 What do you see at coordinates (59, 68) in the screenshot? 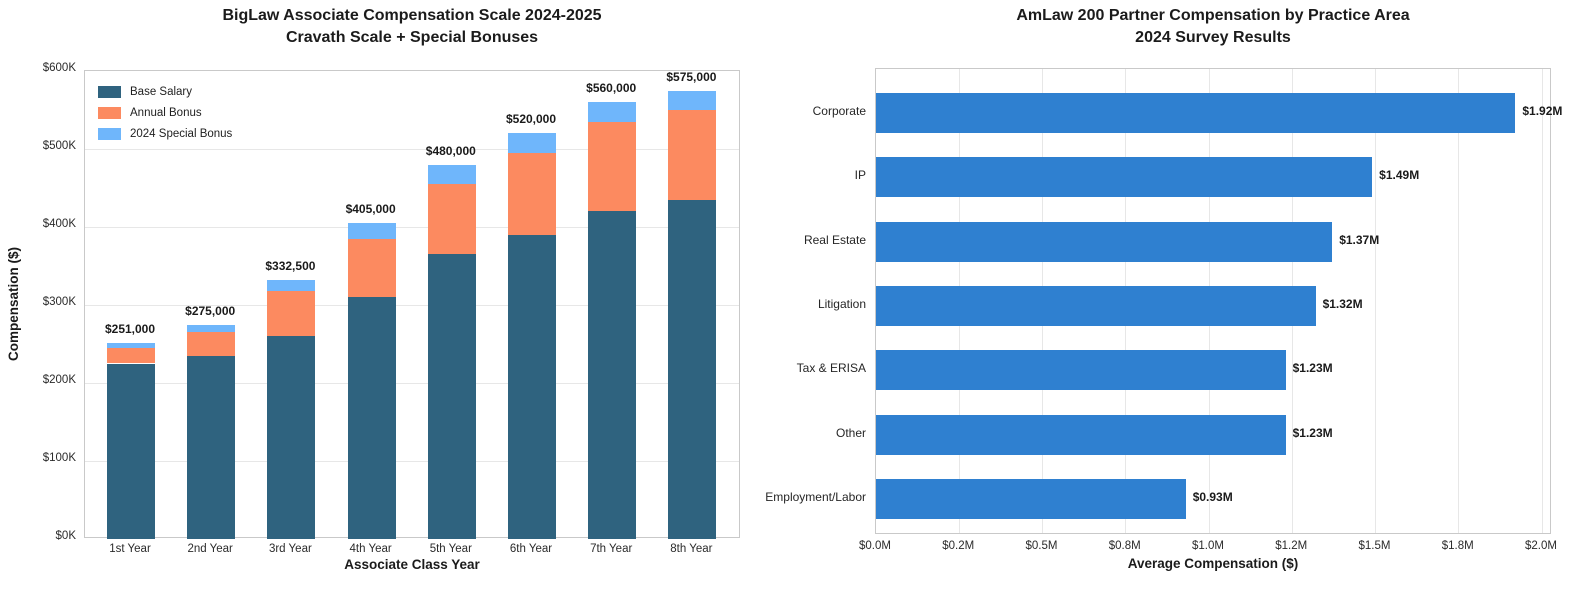
I see `y-tick-label: $600K` at bounding box center [59, 68].